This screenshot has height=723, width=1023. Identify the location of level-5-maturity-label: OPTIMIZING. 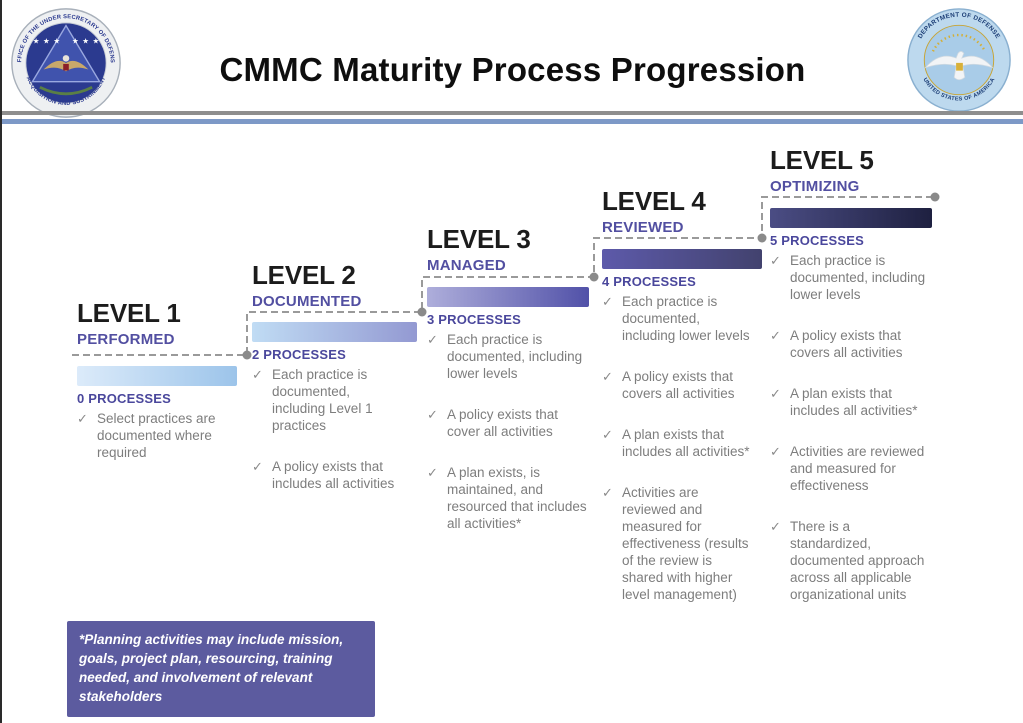
(815, 186).